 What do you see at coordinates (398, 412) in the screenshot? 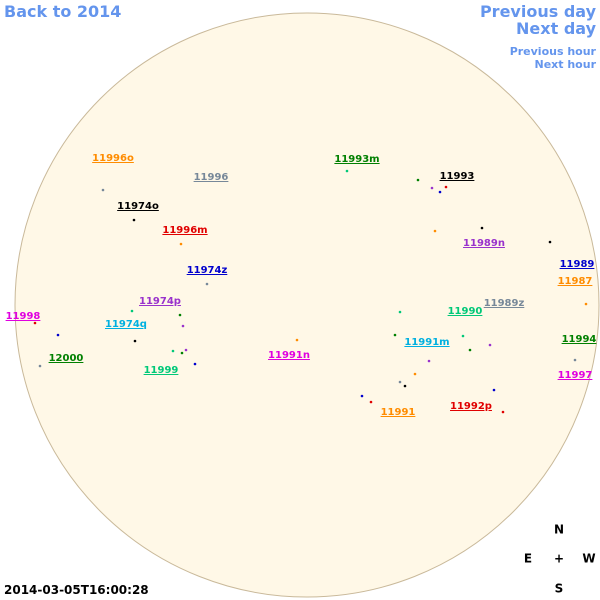
I see `region-label: 11991` at bounding box center [398, 412].